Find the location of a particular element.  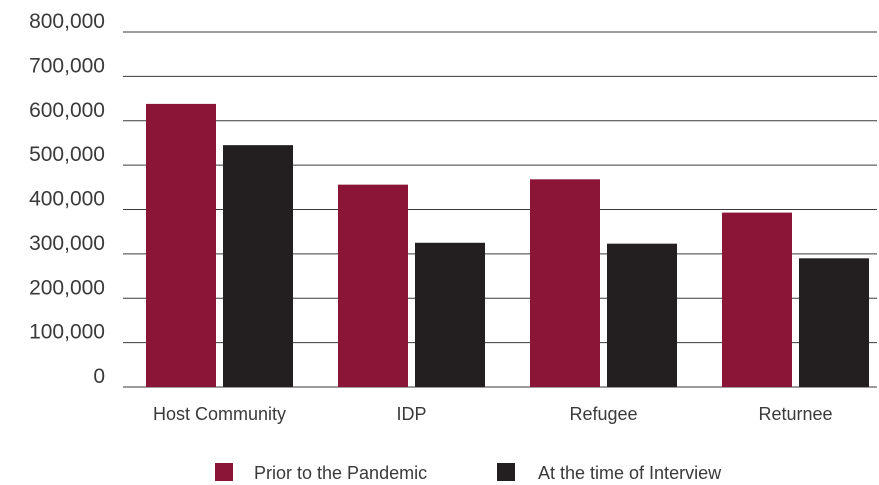

x-axis-ticks: Host Community IDP Refugee Returnee is located at coordinates (493, 414).